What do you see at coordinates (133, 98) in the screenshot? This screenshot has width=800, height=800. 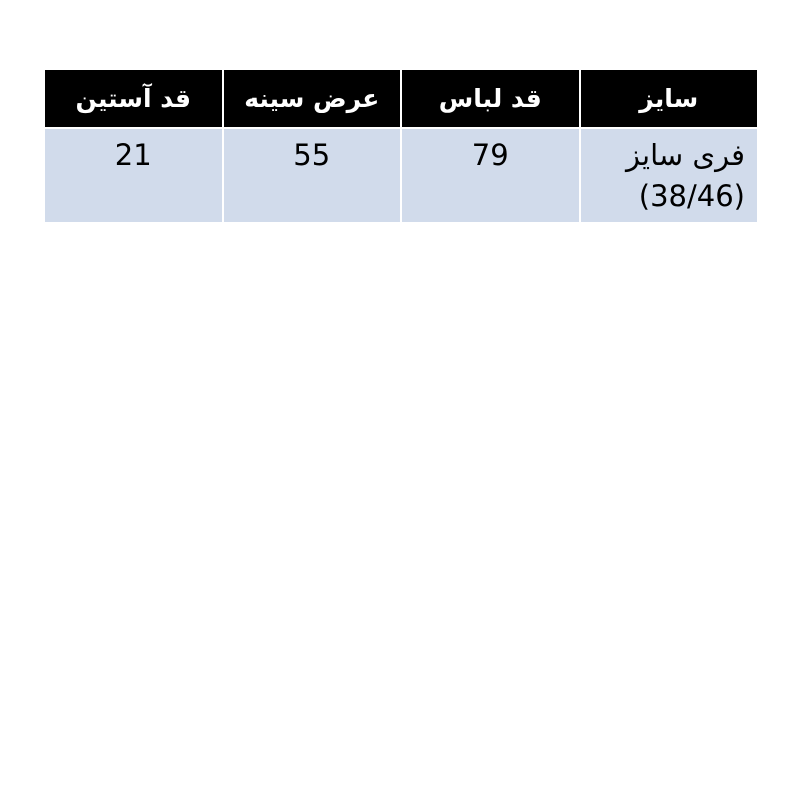 I see `header-cell-sleeve-length: قد آستین` at bounding box center [133, 98].